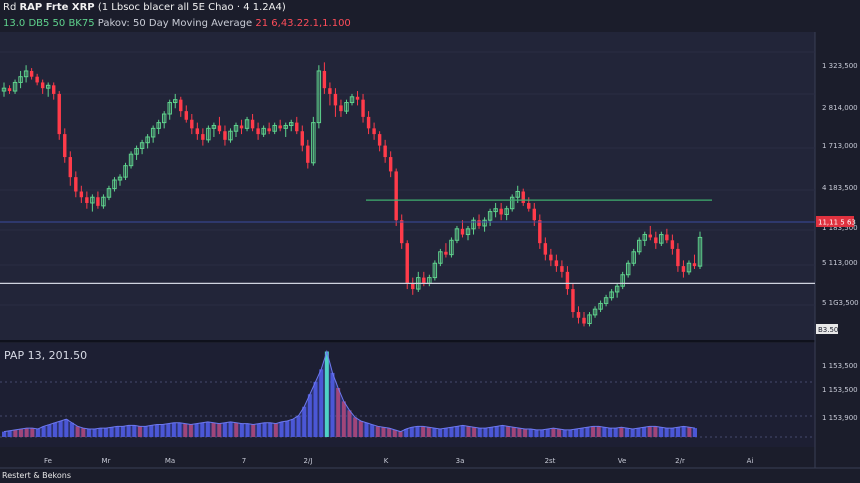 This screenshot has width=860, height=483. I want to click on symbol-detail: (1 Lbsoc blacer all 5E Chao · 4 1.2A4), so click(191, 7).